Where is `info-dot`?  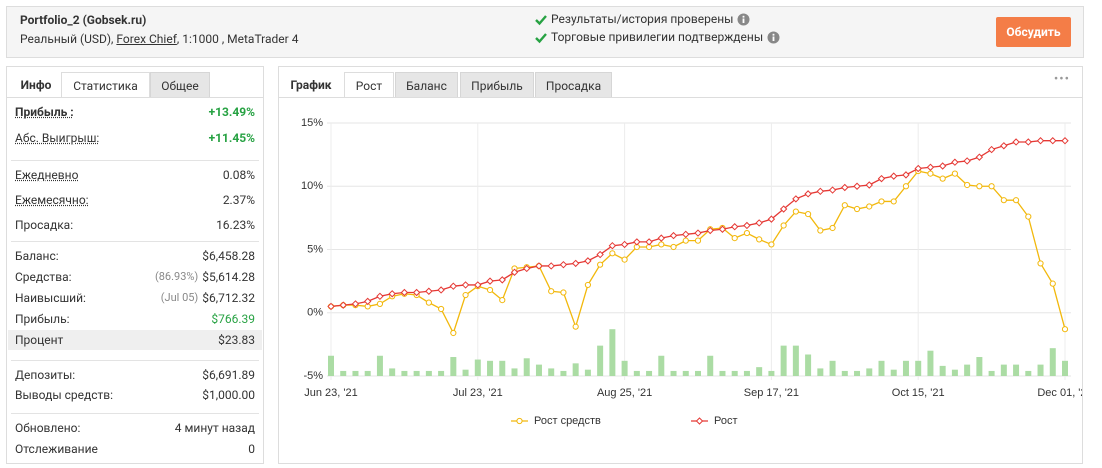
info-dot is located at coordinates (744, 16).